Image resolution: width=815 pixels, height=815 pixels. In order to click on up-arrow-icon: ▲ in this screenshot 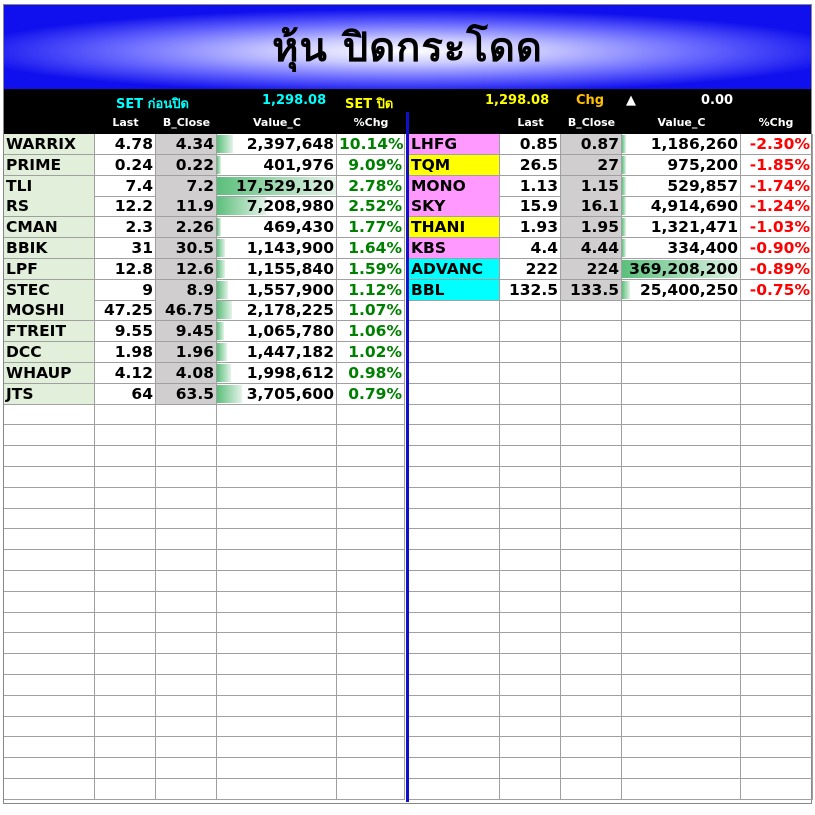, I will do `click(631, 100)`.